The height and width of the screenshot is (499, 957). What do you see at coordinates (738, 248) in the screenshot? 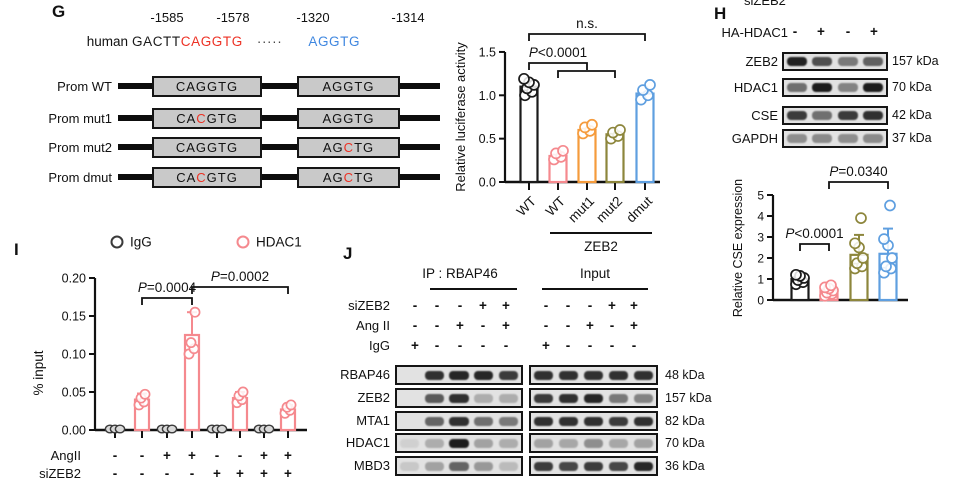
I see `y-axis-title: Relative CSE expression` at bounding box center [738, 248].